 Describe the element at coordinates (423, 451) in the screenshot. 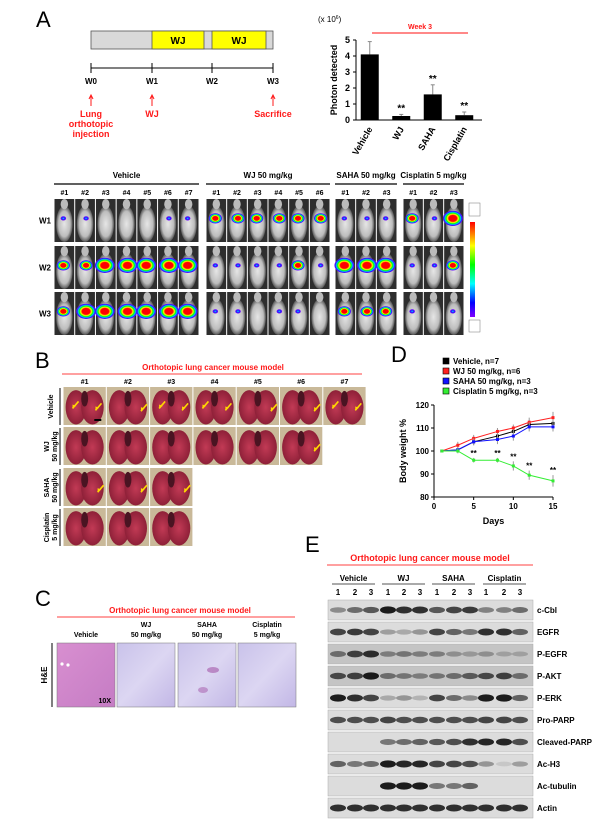

I see `y-tick-label: 100` at that location.